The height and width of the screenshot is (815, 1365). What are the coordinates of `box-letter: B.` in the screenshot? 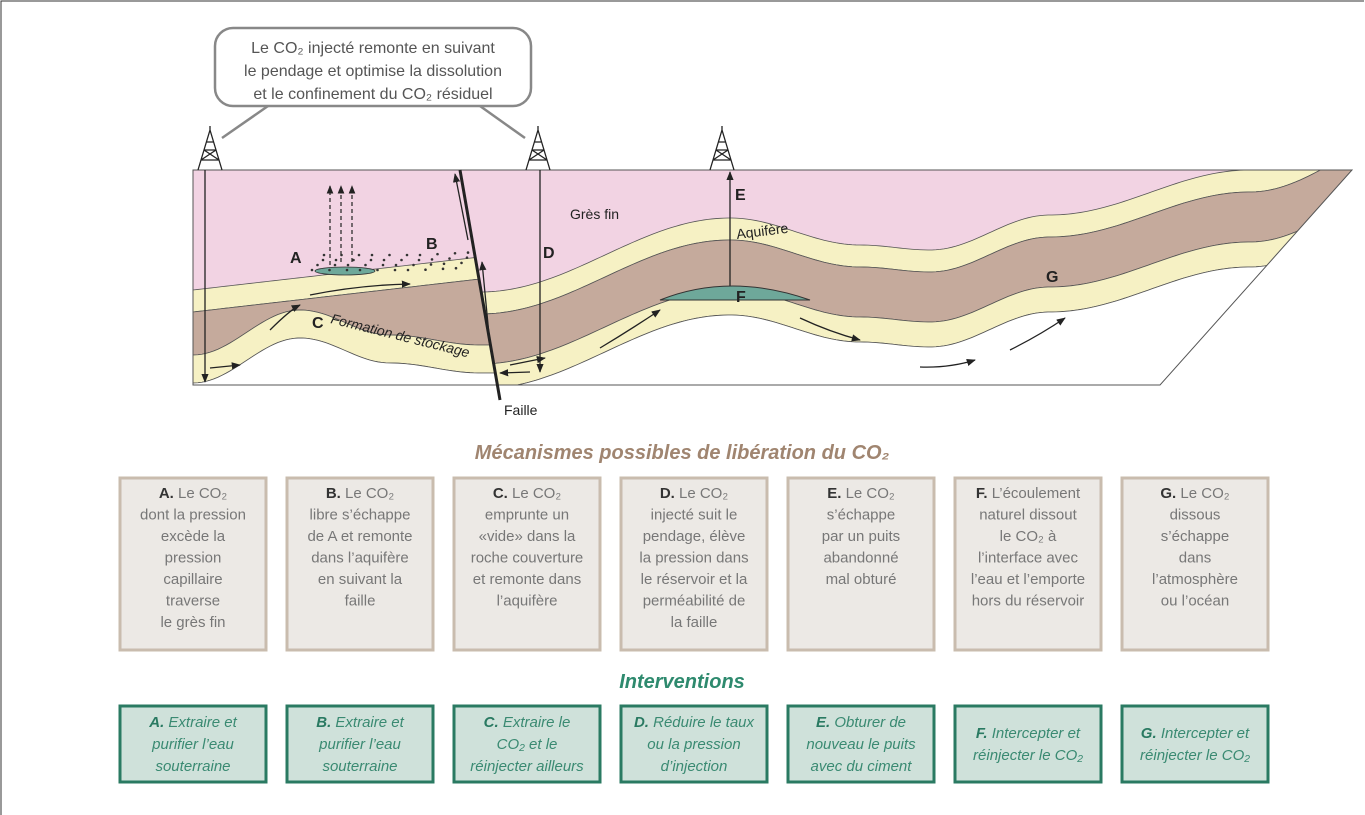 It's located at (333, 493).